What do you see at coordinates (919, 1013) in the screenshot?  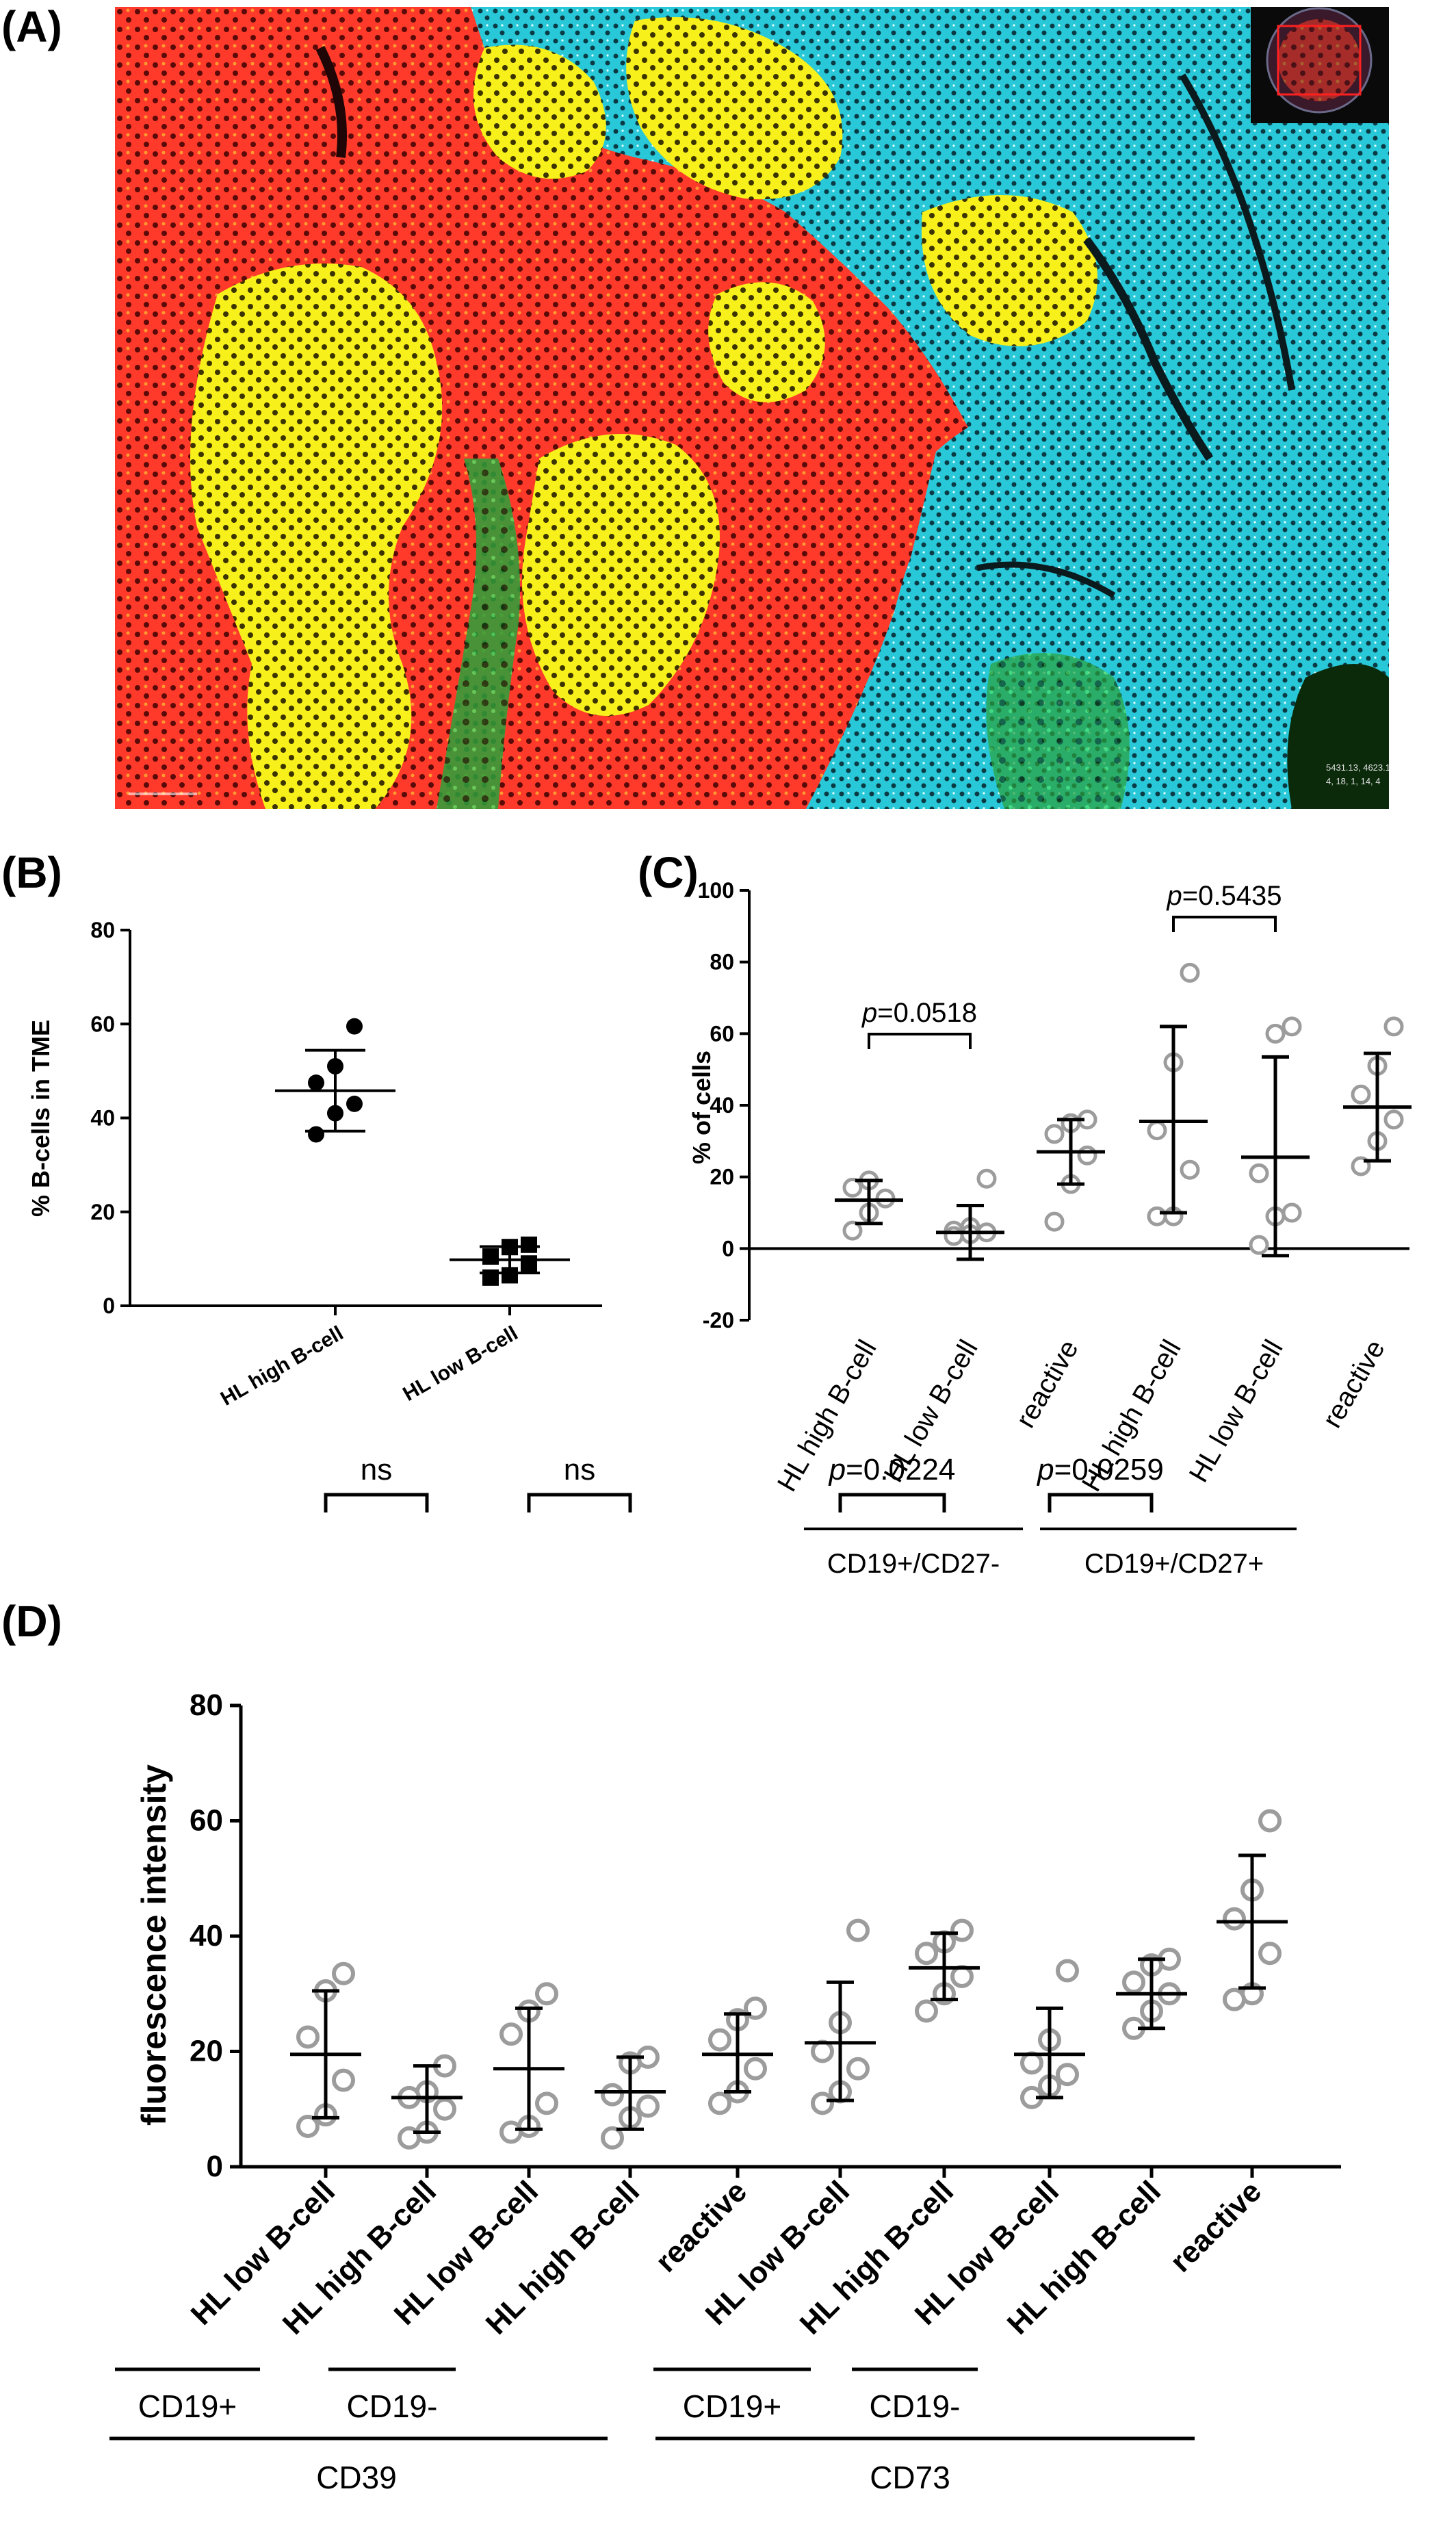 I see `c-p-value: p=0.0518` at bounding box center [919, 1013].